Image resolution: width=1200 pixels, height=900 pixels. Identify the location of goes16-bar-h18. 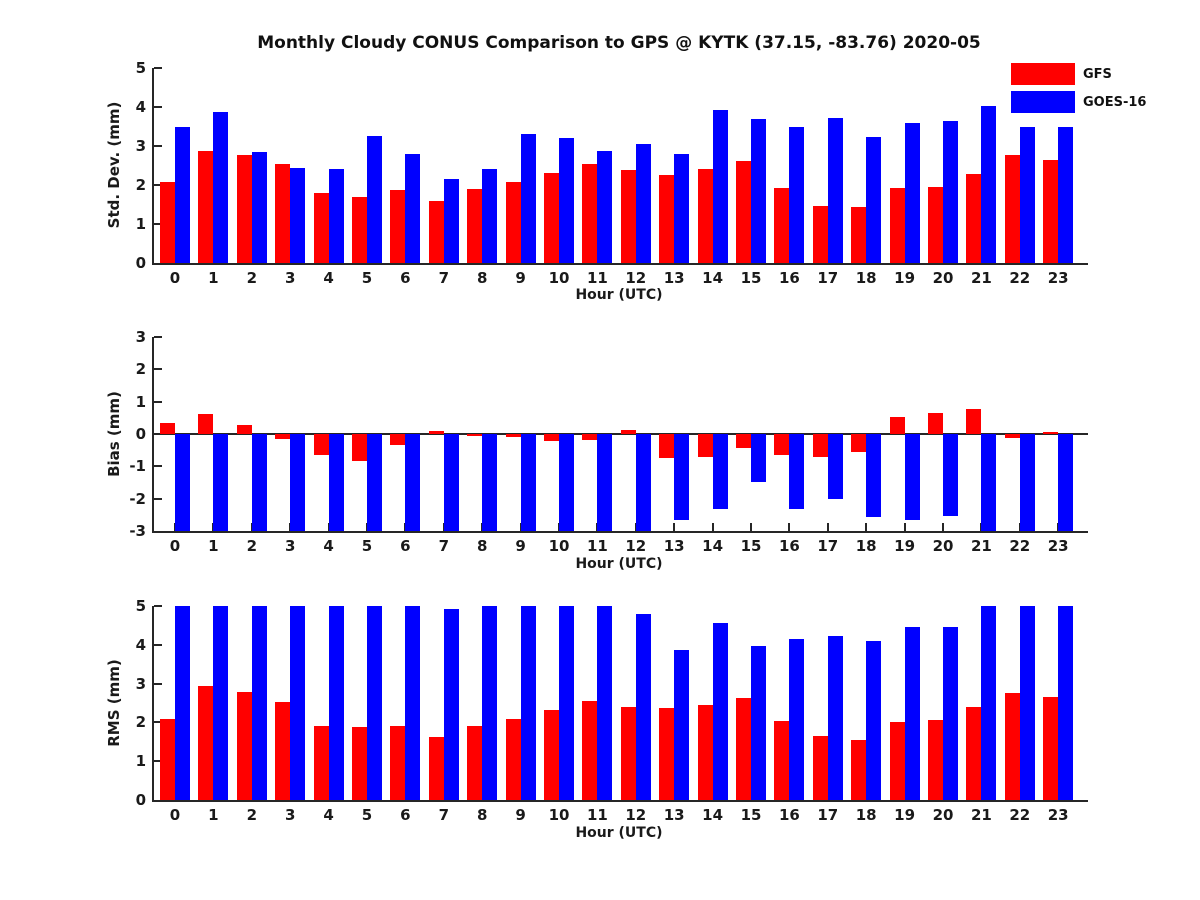
(874, 200).